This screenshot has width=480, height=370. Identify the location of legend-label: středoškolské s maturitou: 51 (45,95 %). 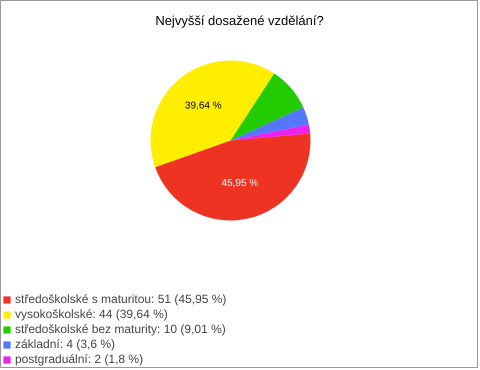
(120, 299).